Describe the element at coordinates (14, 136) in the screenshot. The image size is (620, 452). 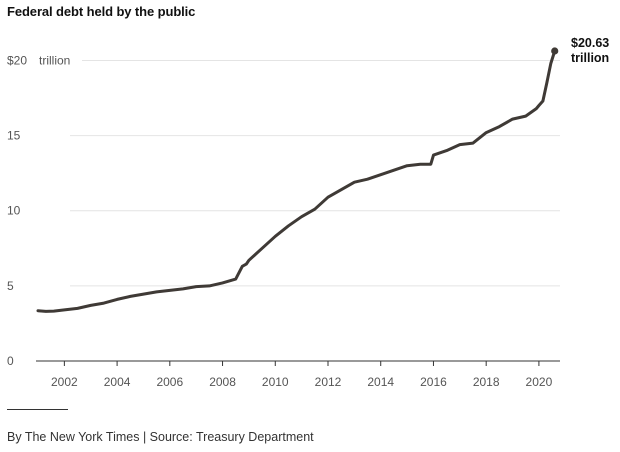
I see `y-tick-label: 15` at that location.